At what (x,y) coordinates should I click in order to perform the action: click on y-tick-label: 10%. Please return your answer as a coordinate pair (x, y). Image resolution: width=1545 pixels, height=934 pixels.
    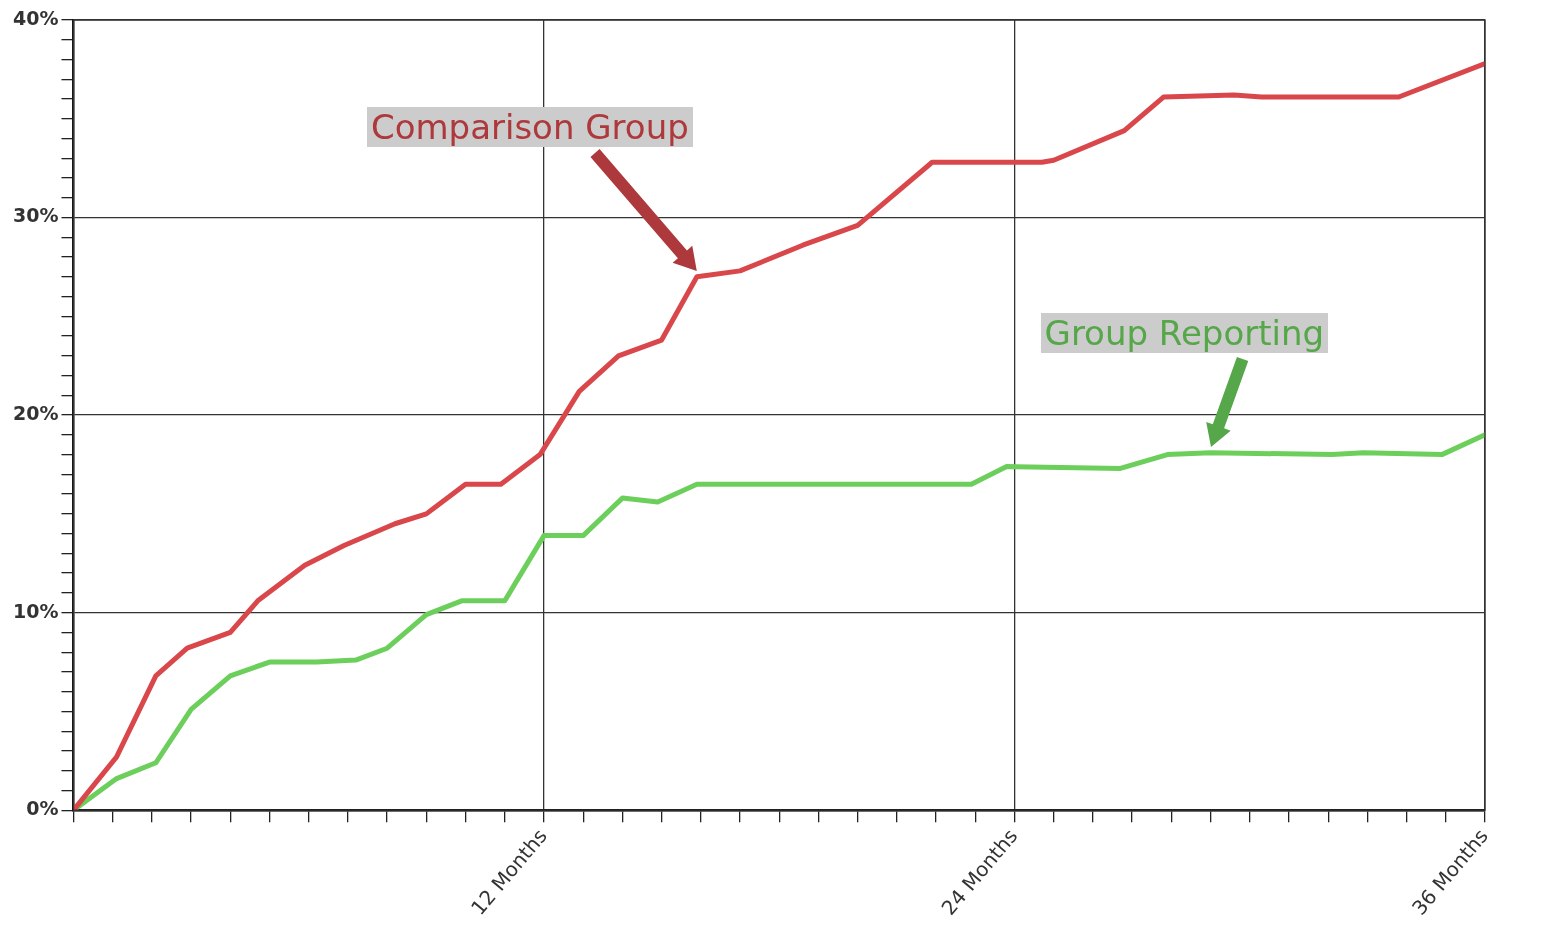
    Looking at the image, I should click on (35, 610).